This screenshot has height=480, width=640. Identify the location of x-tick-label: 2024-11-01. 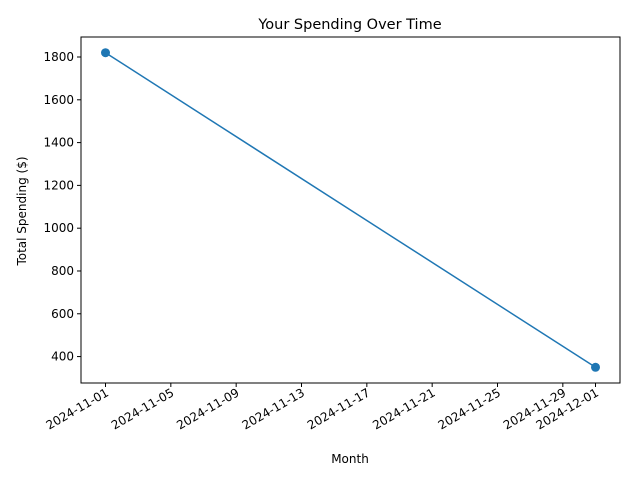
(77, 408).